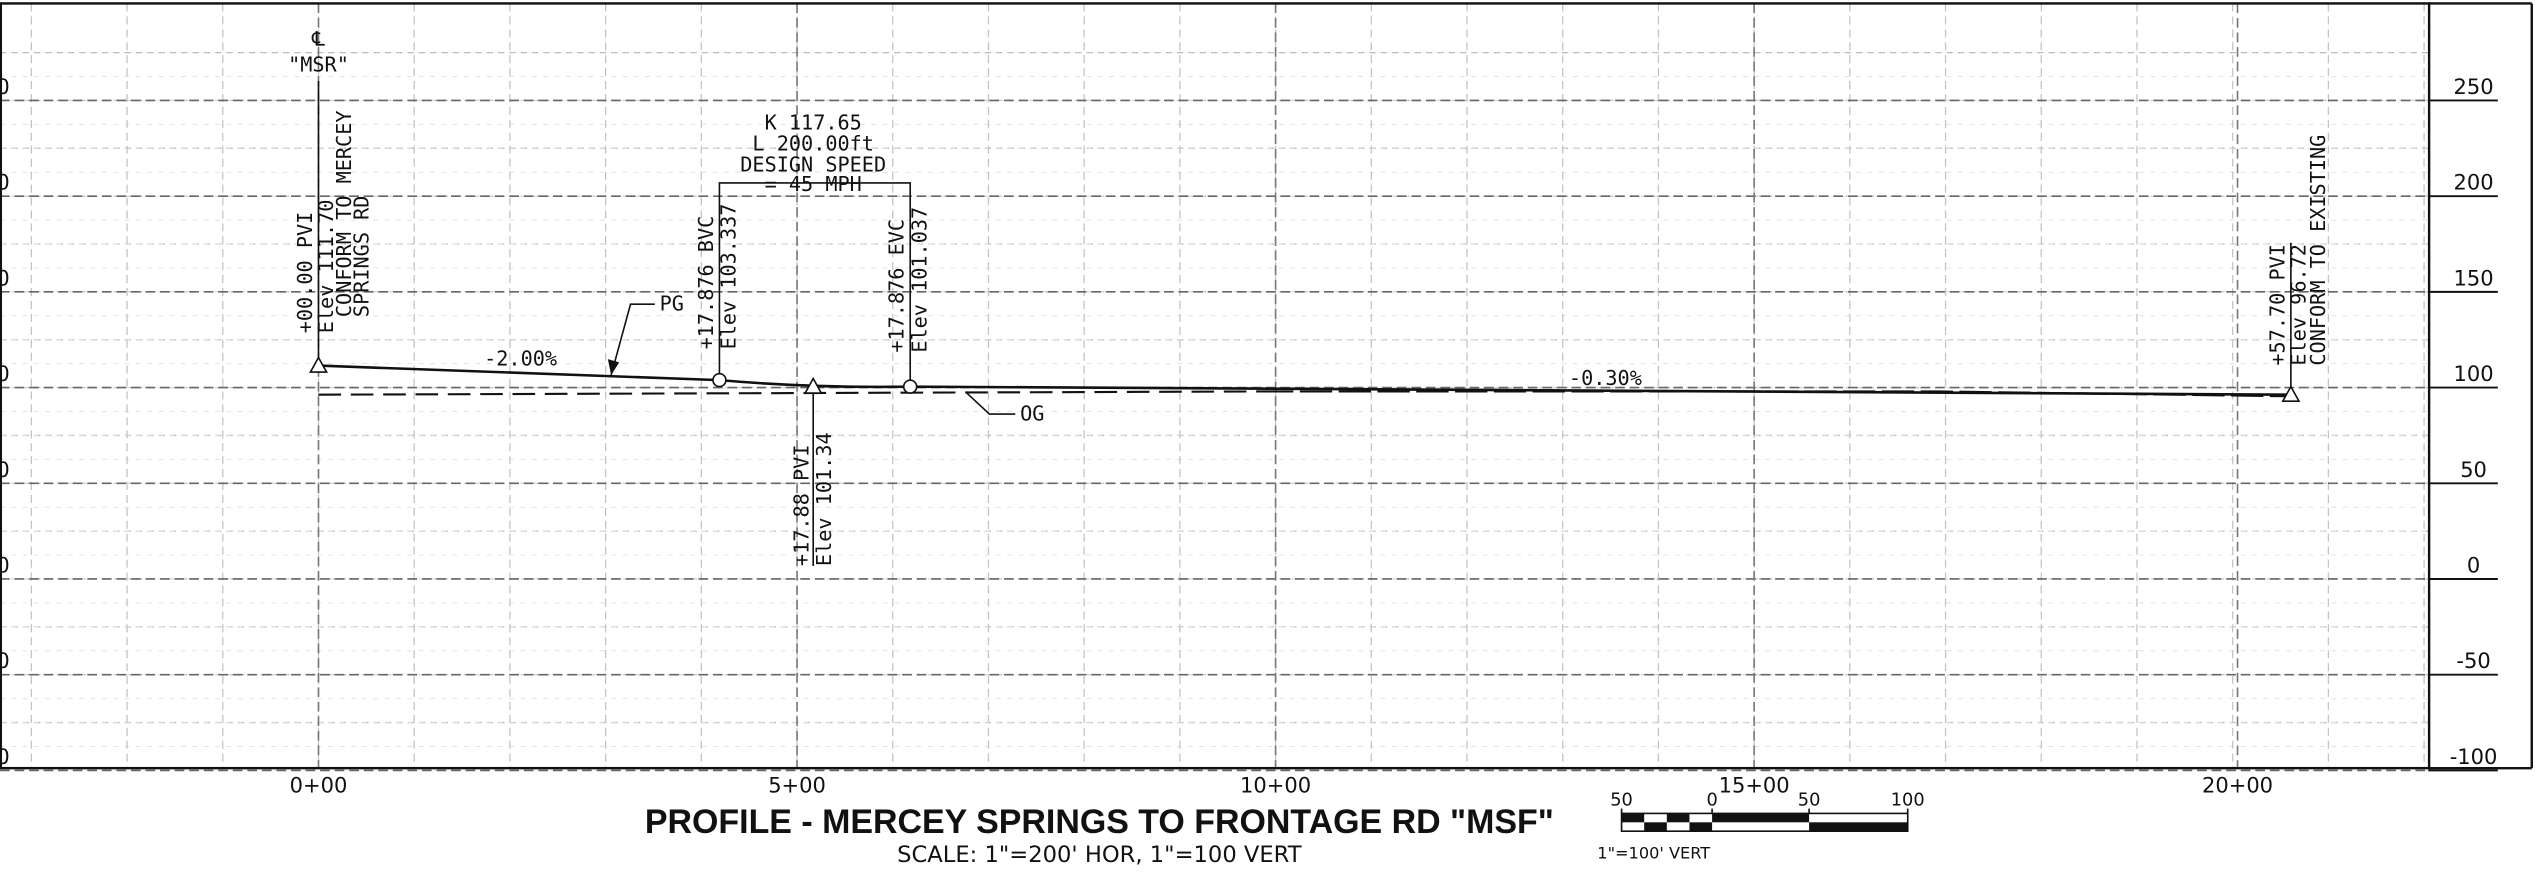 This screenshot has height=888, width=2535. Describe the element at coordinates (813, 144) in the screenshot. I see `curve-l: L 200.00ft` at that location.